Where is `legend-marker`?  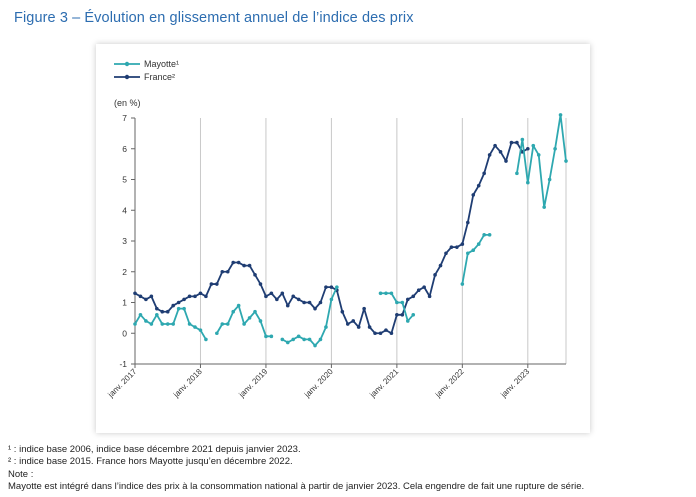
legend-marker is located at coordinates (127, 64).